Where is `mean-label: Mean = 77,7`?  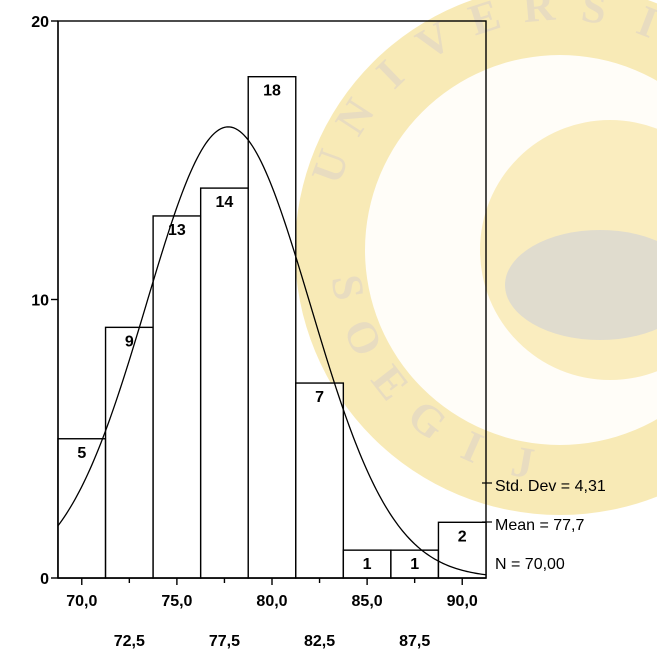
mean-label: Mean = 77,7 is located at coordinates (540, 525).